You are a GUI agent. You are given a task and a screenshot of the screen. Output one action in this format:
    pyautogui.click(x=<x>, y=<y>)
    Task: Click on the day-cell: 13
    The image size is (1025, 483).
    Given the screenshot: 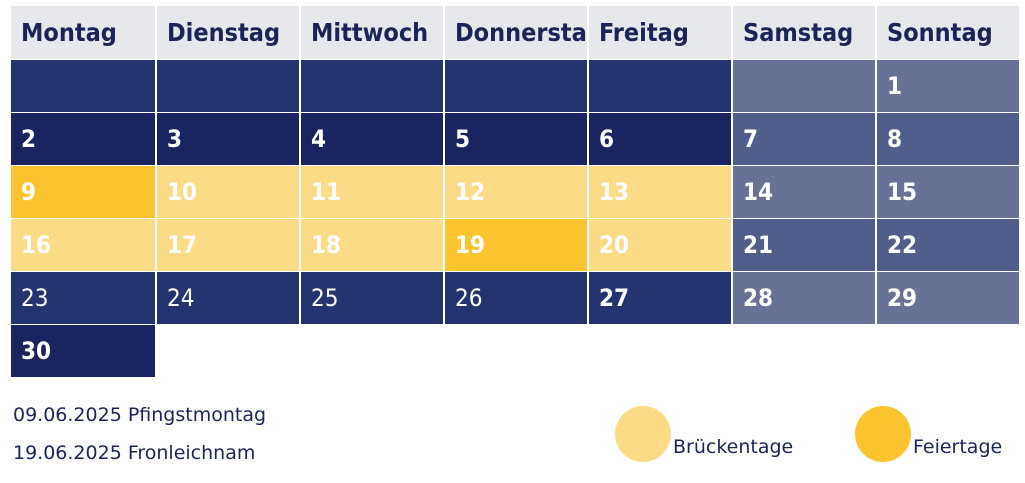 What is the action you would take?
    pyautogui.click(x=659, y=191)
    